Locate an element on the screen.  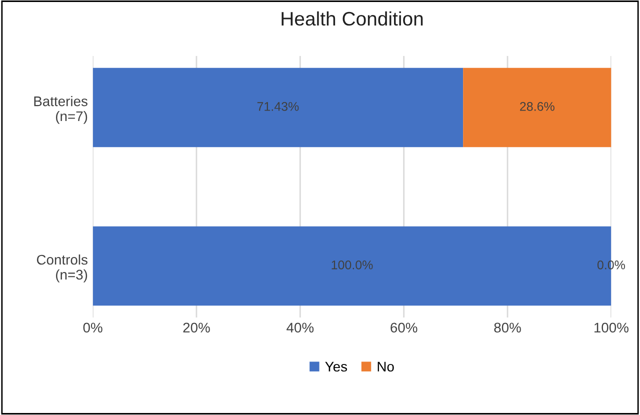
x-tick-label: 60% is located at coordinates (404, 327).